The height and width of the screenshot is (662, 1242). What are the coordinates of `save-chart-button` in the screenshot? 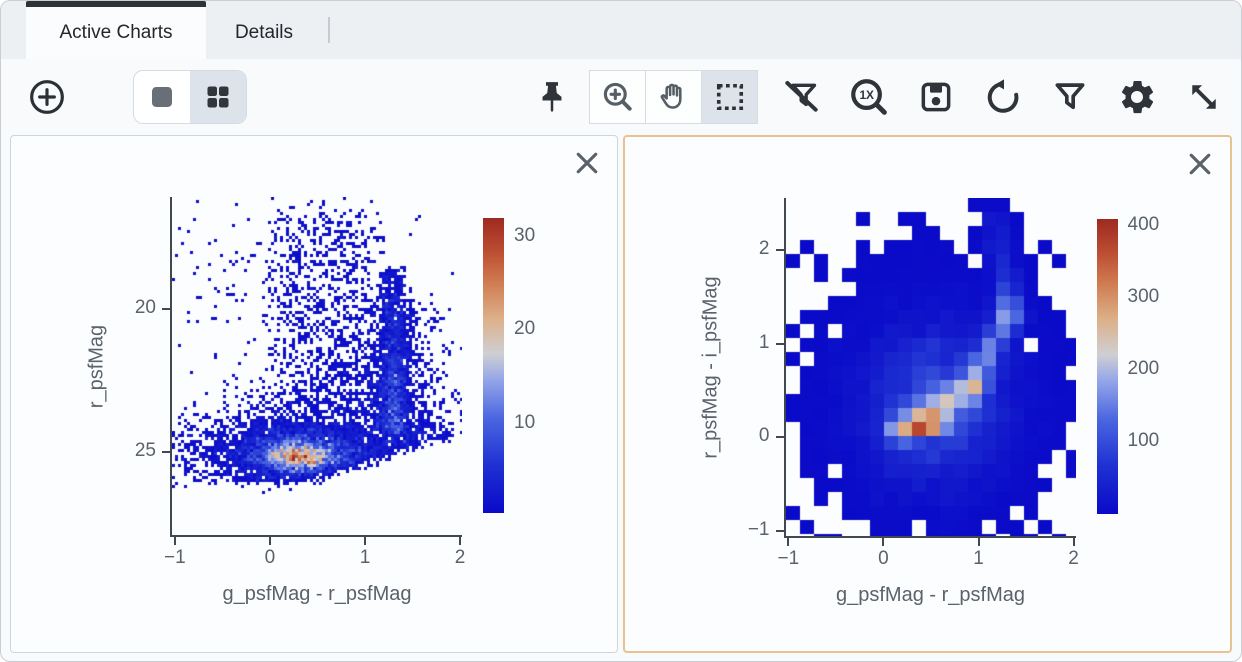 It's located at (936, 97).